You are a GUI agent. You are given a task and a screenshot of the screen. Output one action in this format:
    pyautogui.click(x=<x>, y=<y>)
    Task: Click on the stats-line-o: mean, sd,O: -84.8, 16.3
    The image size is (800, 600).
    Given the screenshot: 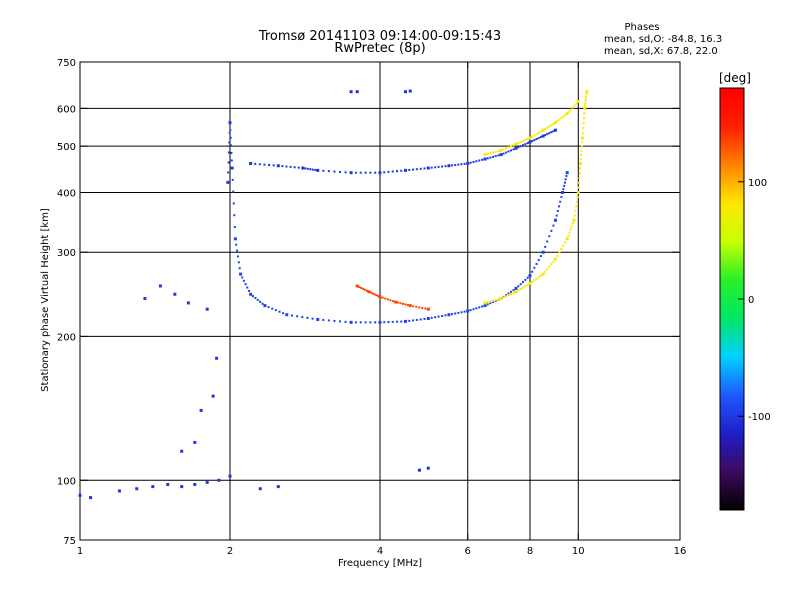 What is the action you would take?
    pyautogui.click(x=663, y=39)
    